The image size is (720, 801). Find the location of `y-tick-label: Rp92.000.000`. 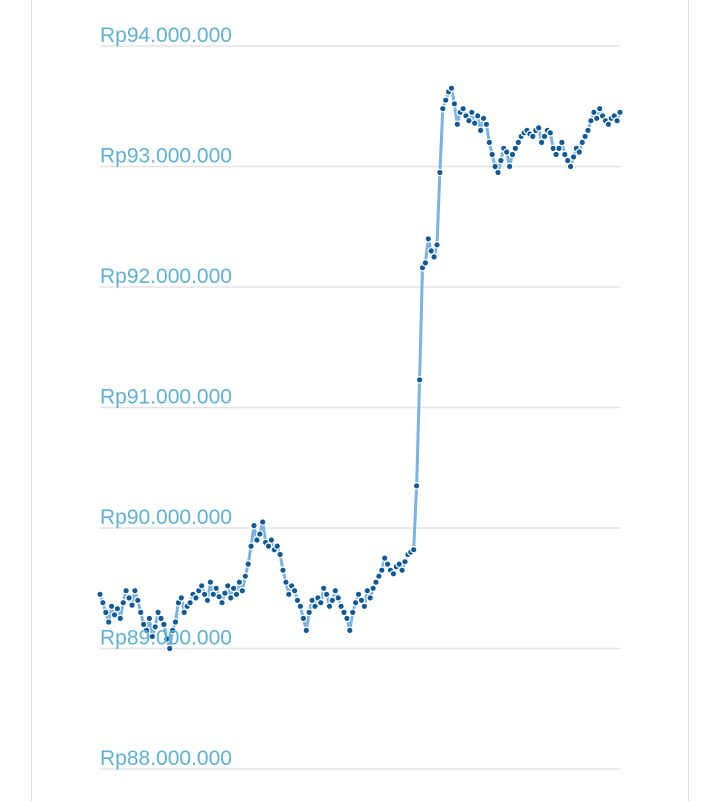

y-tick-label: Rp92.000.000 is located at coordinates (166, 276).